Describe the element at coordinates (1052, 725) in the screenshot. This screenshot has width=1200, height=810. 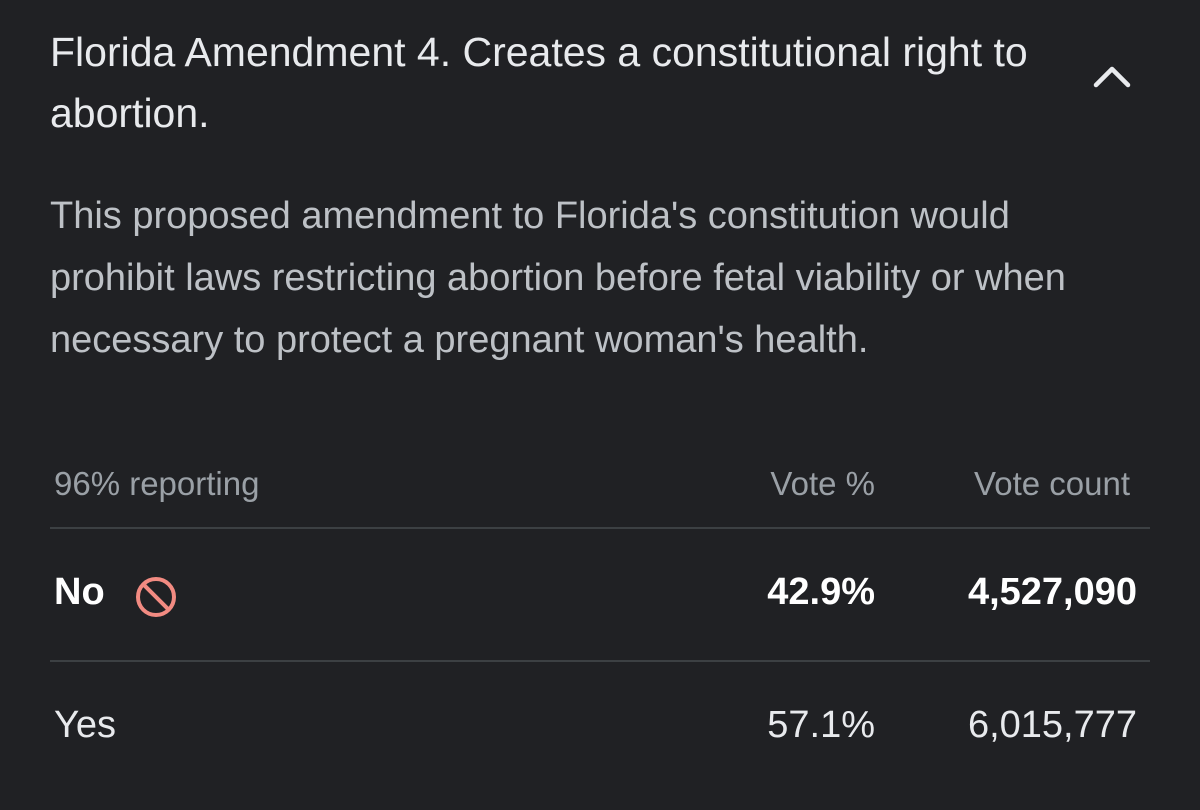
I see `vote-count: 6,015,777` at that location.